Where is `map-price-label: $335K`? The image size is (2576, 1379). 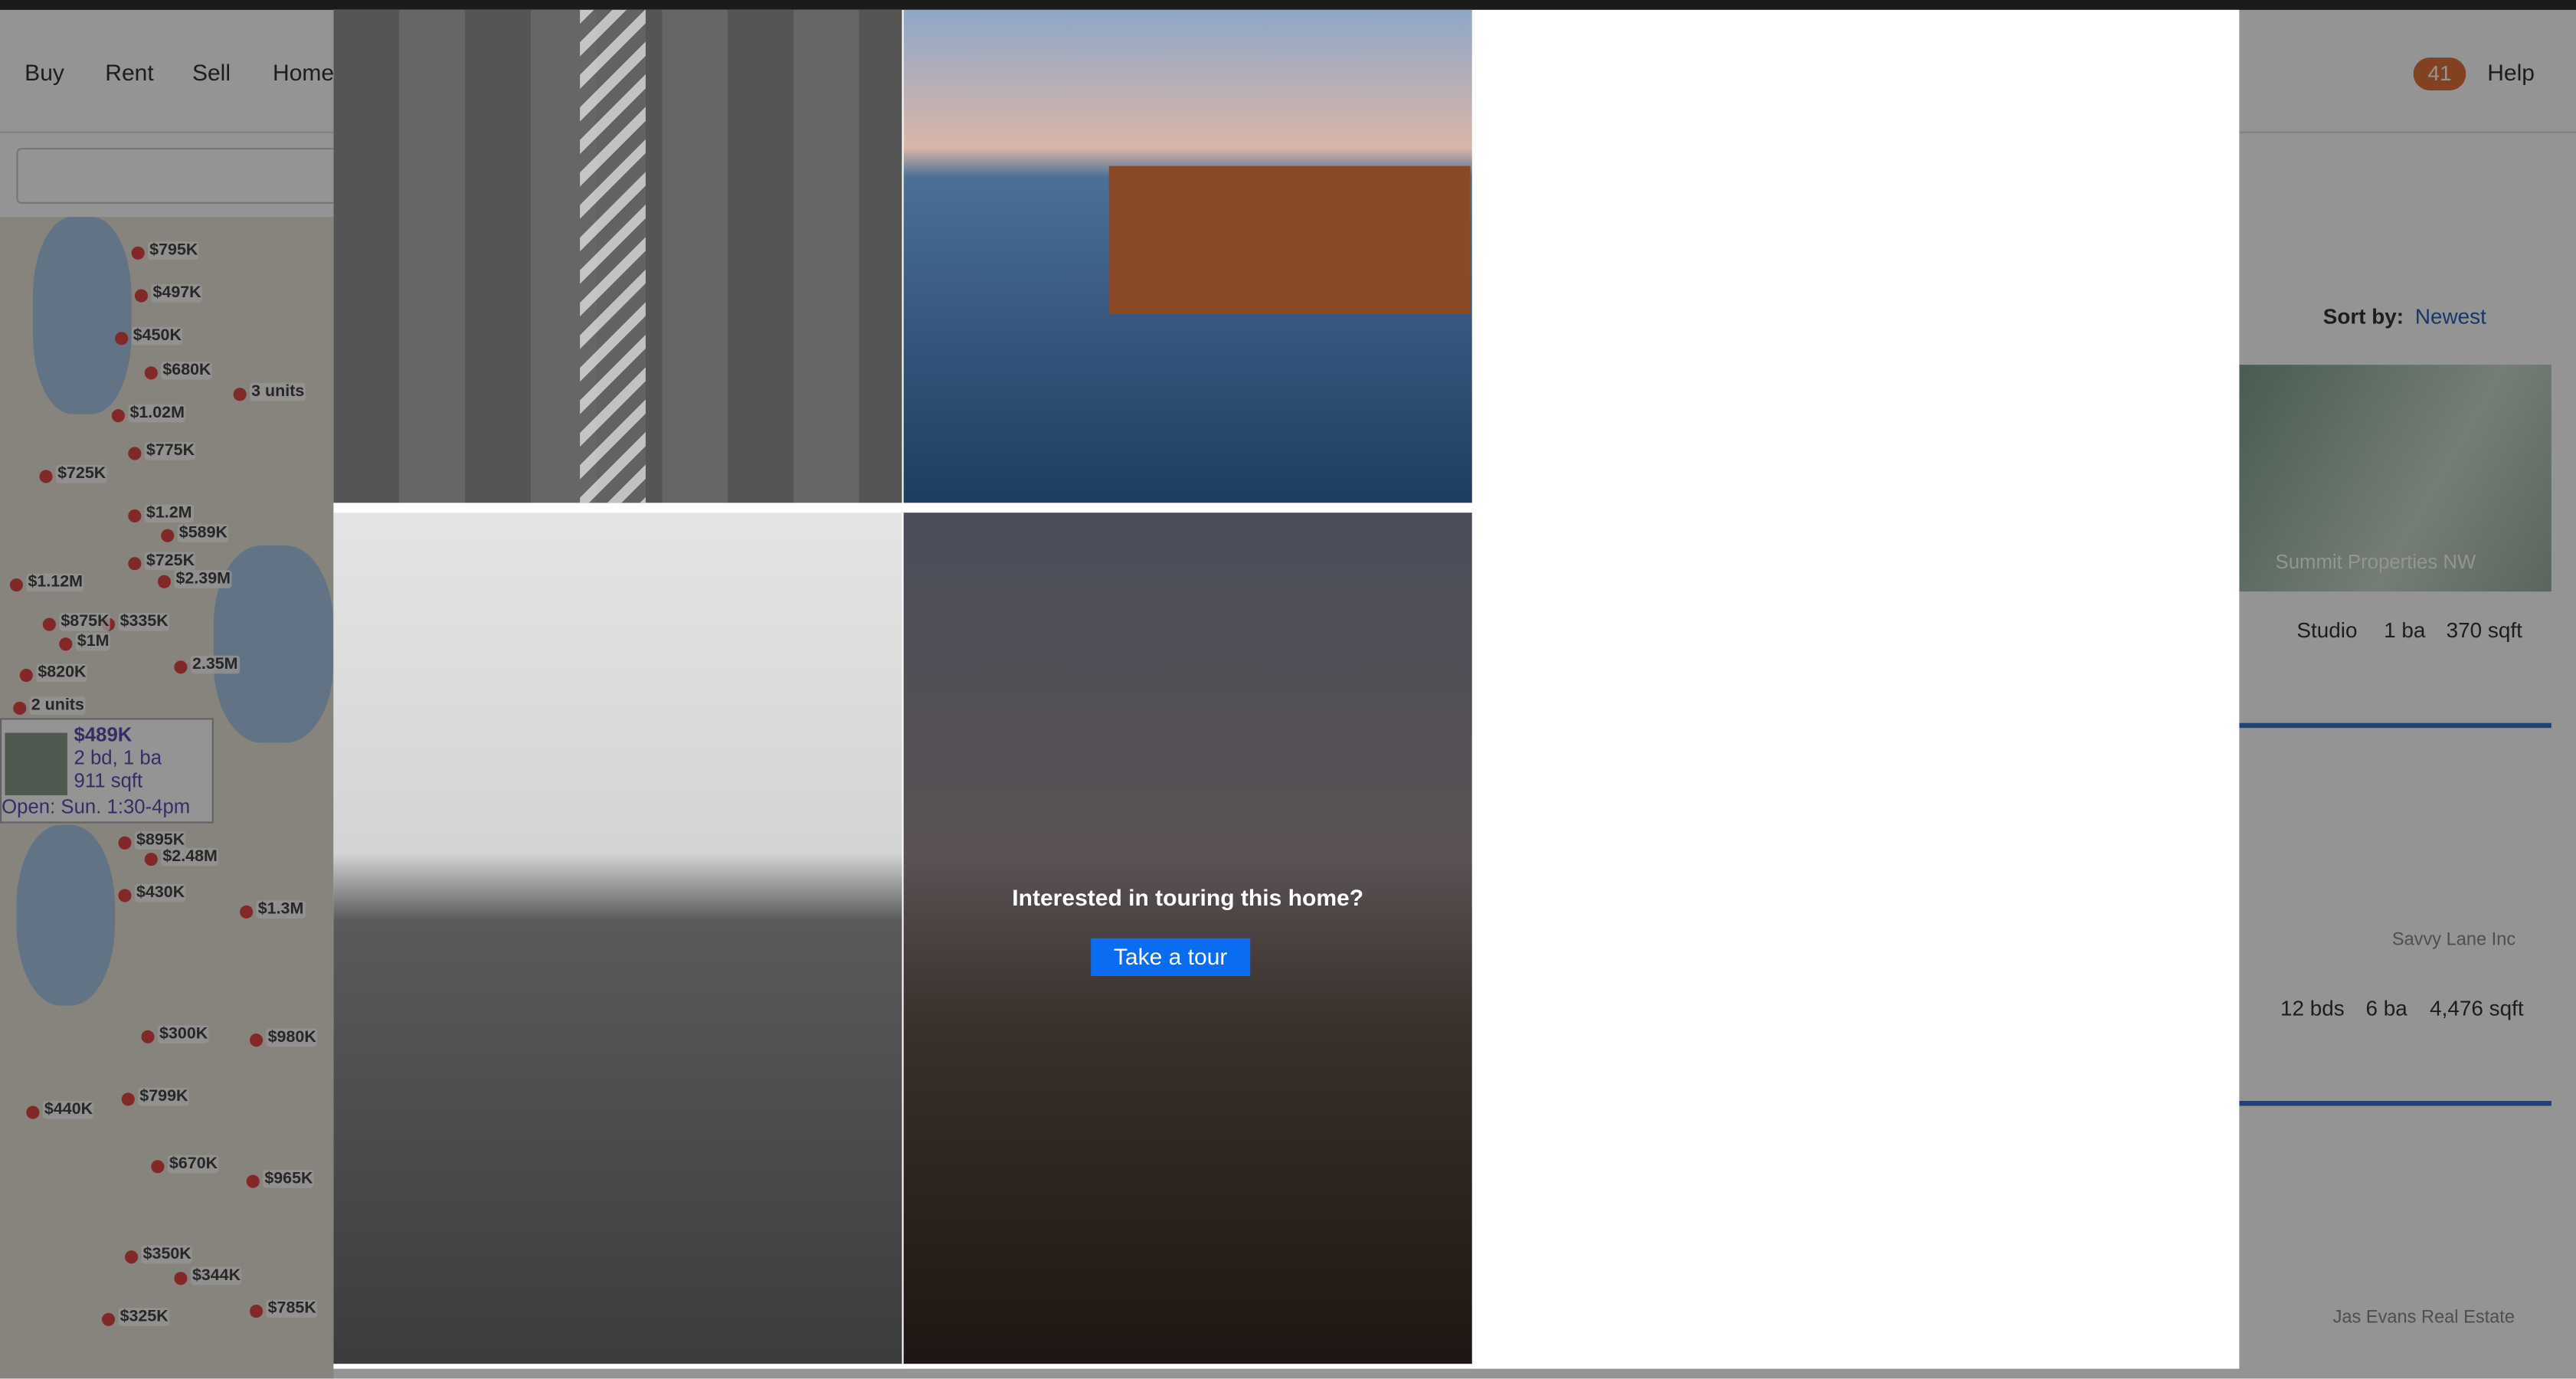
map-price-label: $335K is located at coordinates (144, 622).